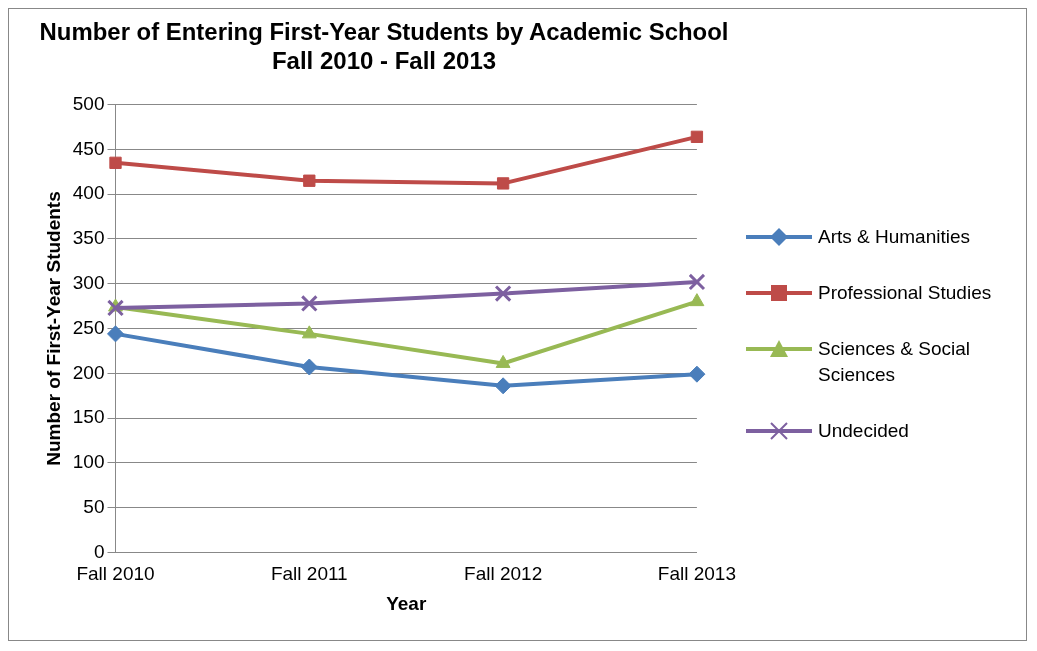 The height and width of the screenshot is (651, 1037). Describe the element at coordinates (88, 372) in the screenshot. I see `y-tick-label: 200` at that location.